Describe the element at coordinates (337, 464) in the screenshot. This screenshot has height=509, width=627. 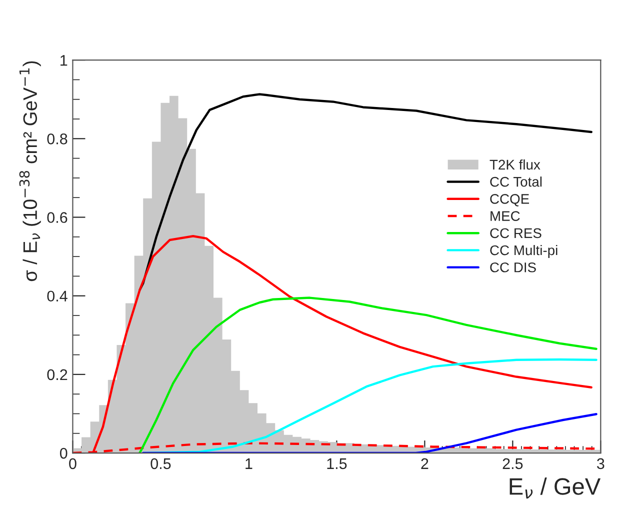
I see `x-tick-label: 1.5` at that location.